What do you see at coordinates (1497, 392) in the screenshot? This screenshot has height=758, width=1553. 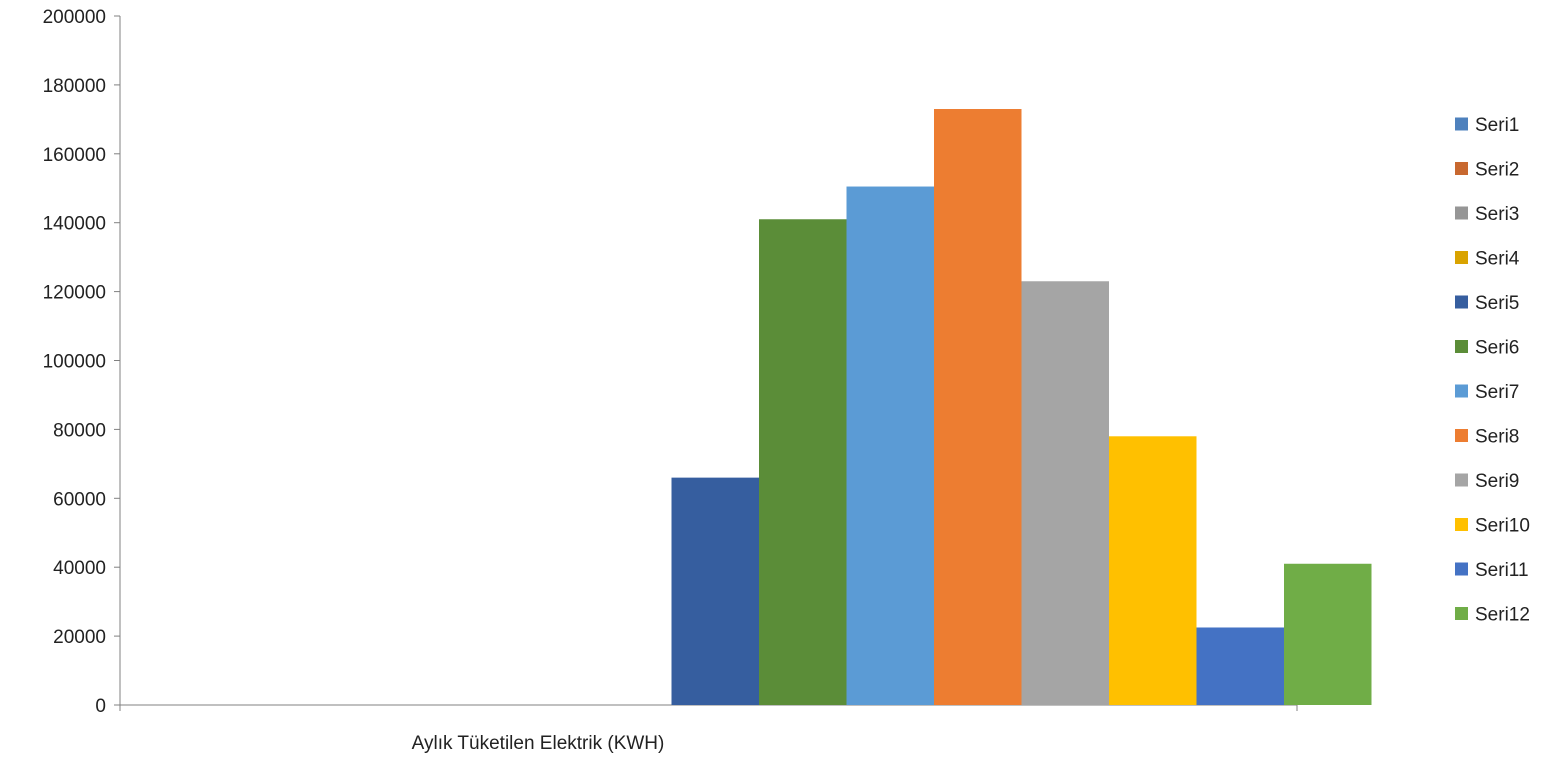 I see `legend-label: Seri7` at bounding box center [1497, 392].